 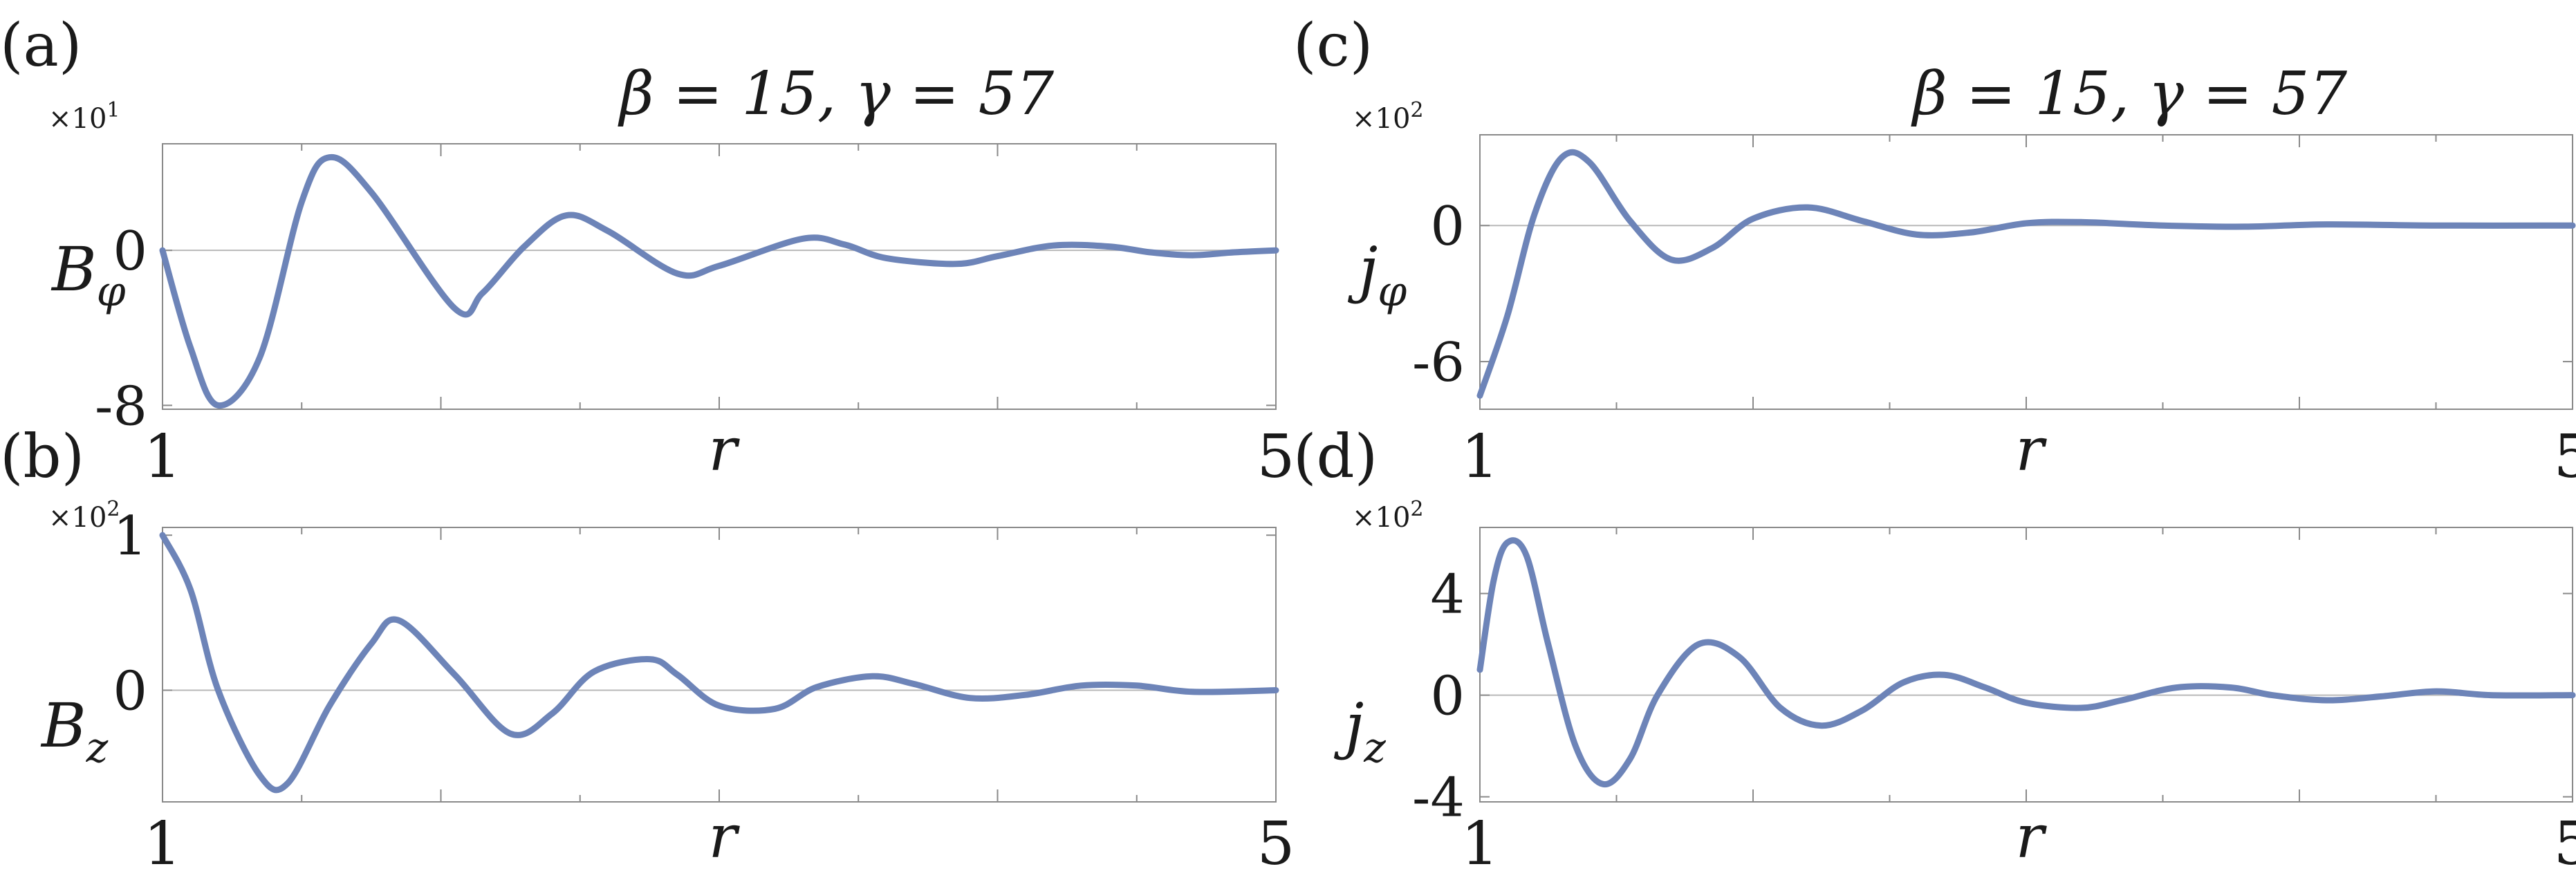 I want to click on panel-label: (d), so click(x=1335, y=456).